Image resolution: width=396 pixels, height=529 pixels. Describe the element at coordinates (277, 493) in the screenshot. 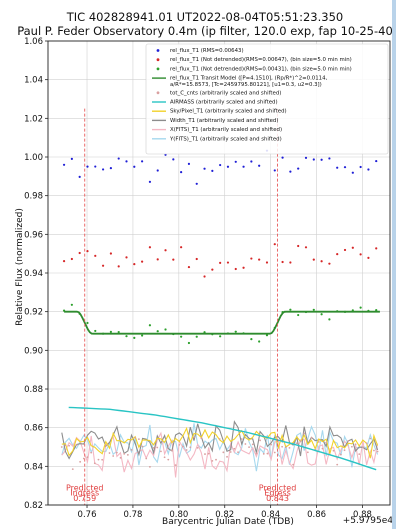

I see `predicted-label-kind: Egress` at that location.